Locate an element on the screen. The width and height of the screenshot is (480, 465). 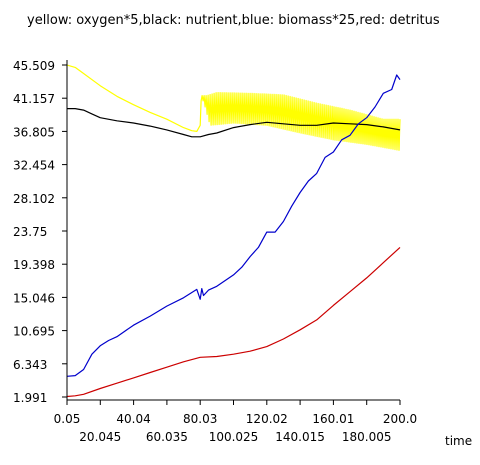
y-tick-label: 19.398 is located at coordinates (34, 265).